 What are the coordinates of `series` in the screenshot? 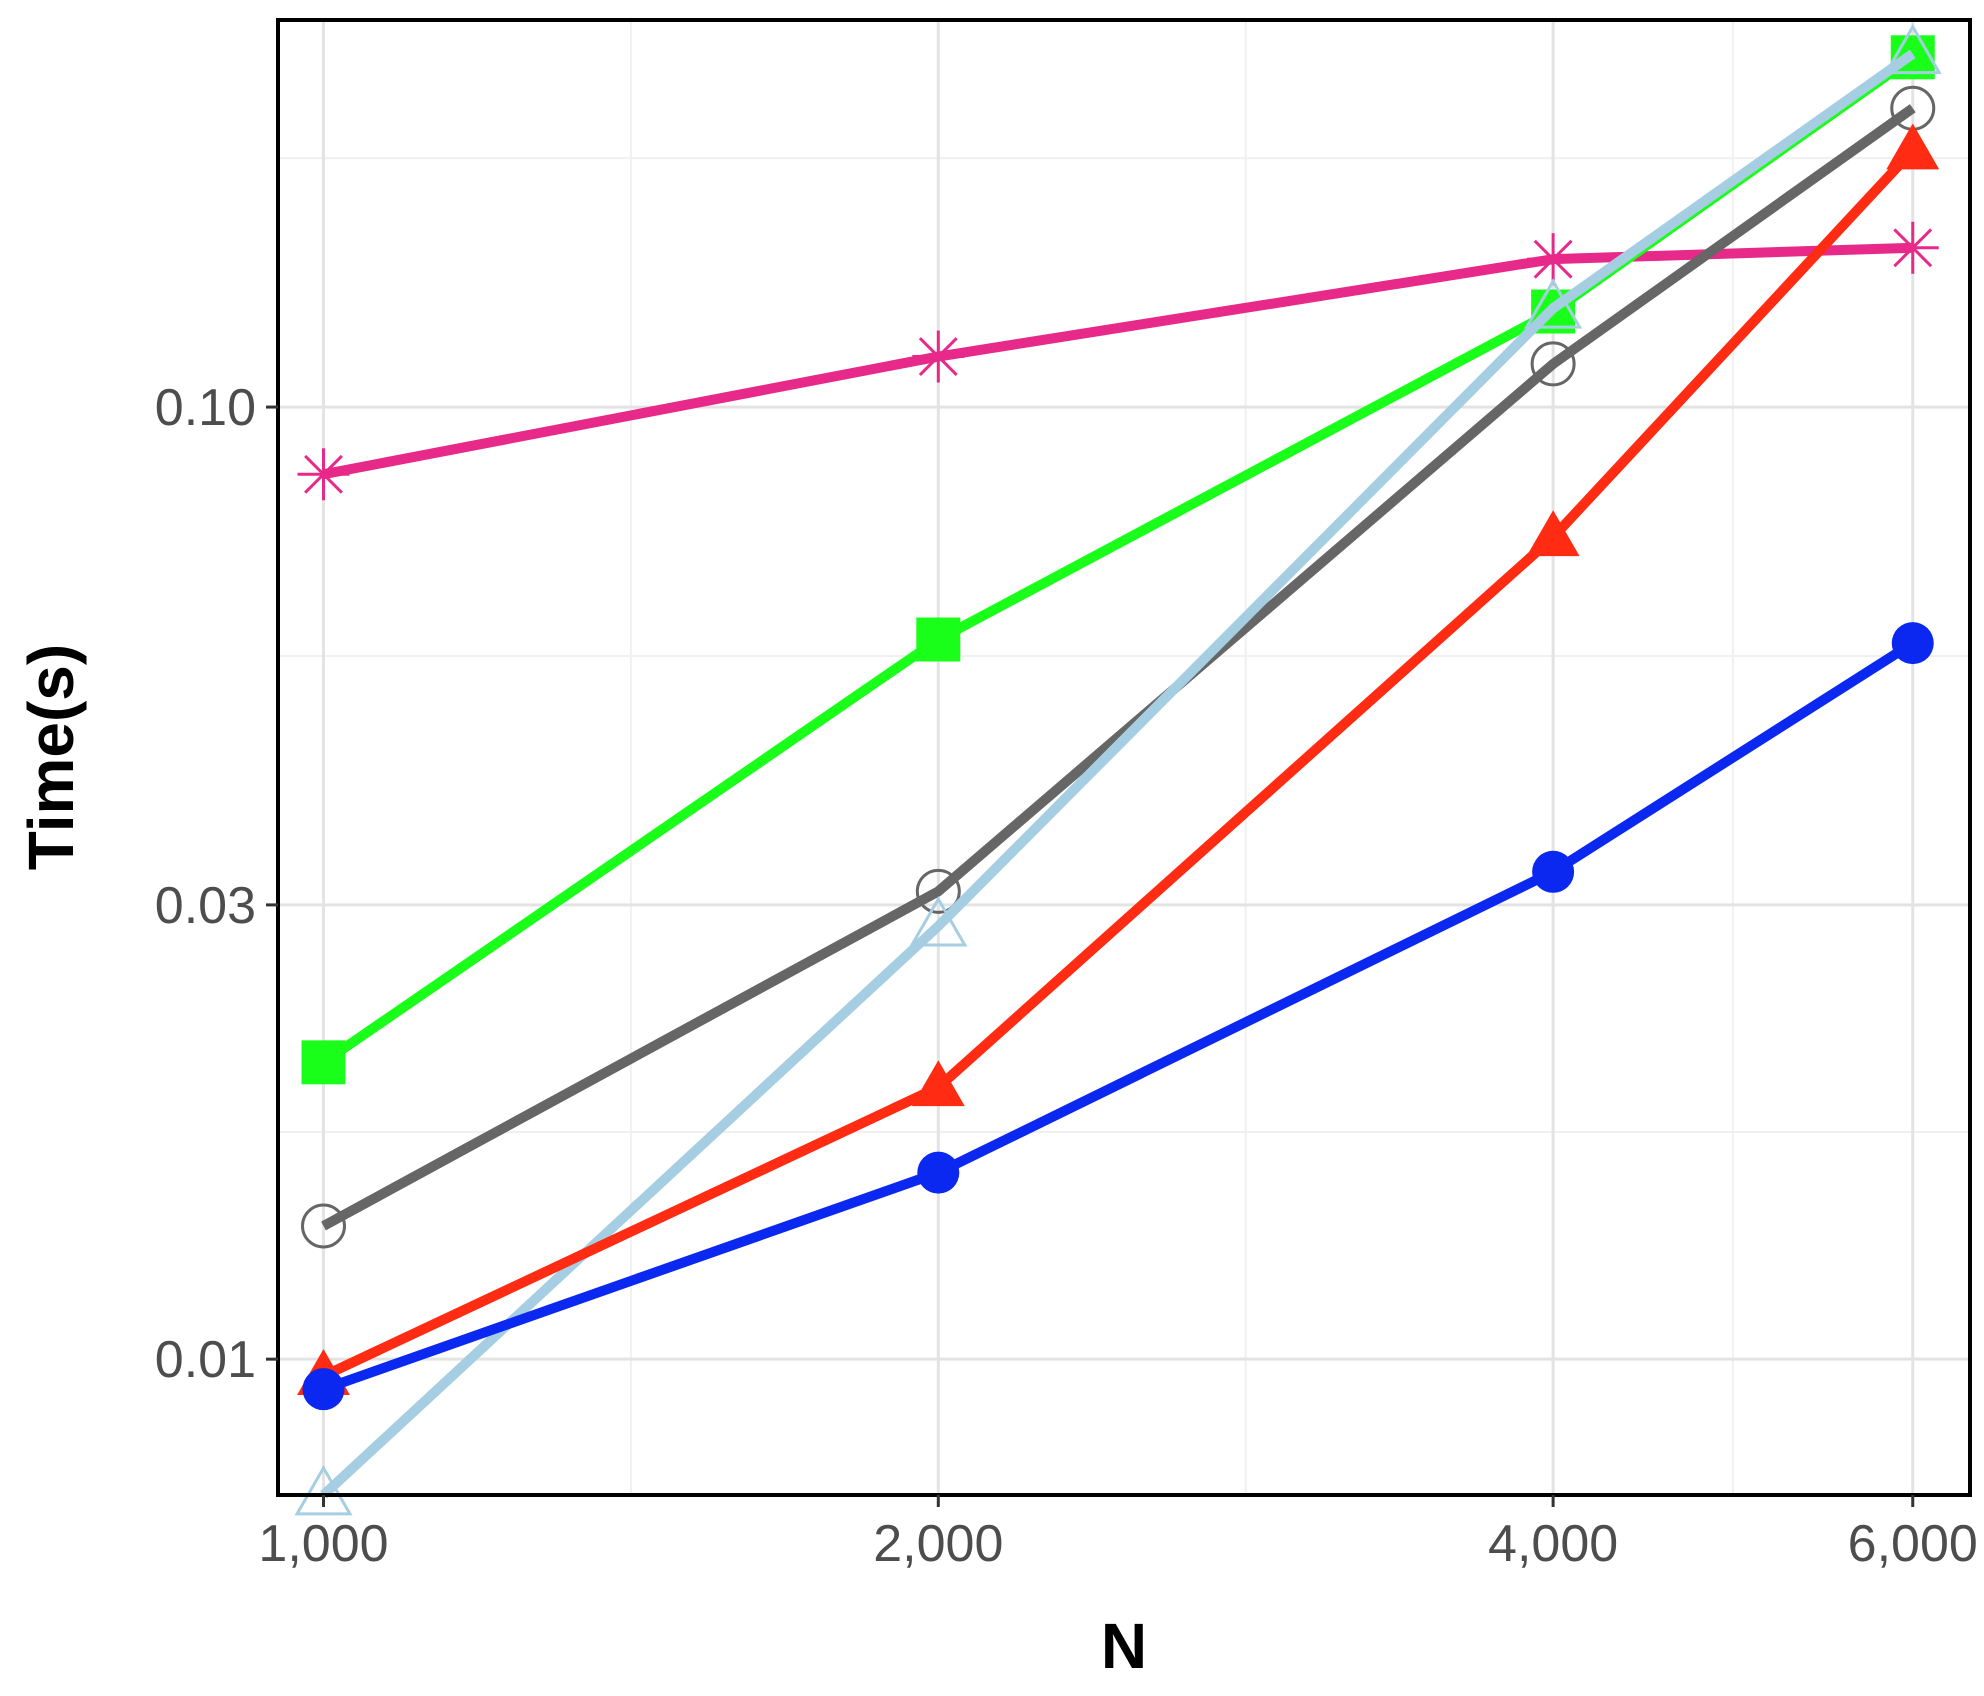 It's located at (1118, 361).